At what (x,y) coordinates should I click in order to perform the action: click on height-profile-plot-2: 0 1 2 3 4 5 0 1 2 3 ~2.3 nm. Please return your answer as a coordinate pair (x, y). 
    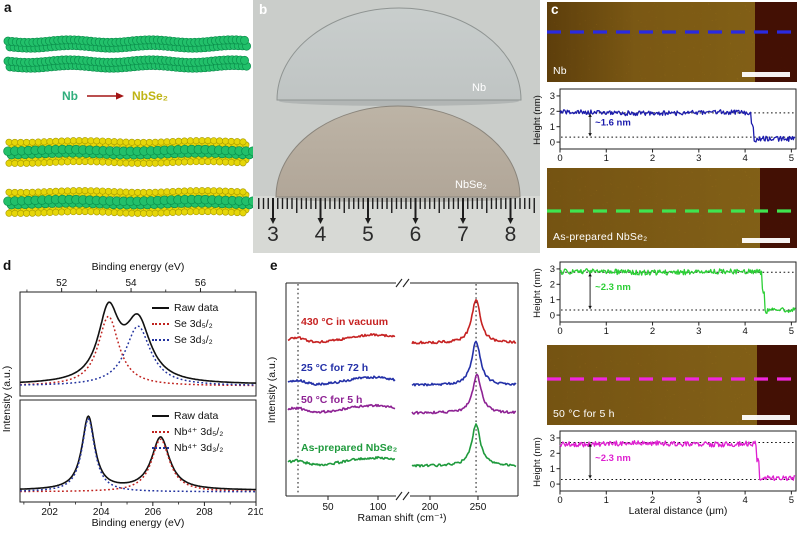
    Looking at the image, I should click on (673, 468).